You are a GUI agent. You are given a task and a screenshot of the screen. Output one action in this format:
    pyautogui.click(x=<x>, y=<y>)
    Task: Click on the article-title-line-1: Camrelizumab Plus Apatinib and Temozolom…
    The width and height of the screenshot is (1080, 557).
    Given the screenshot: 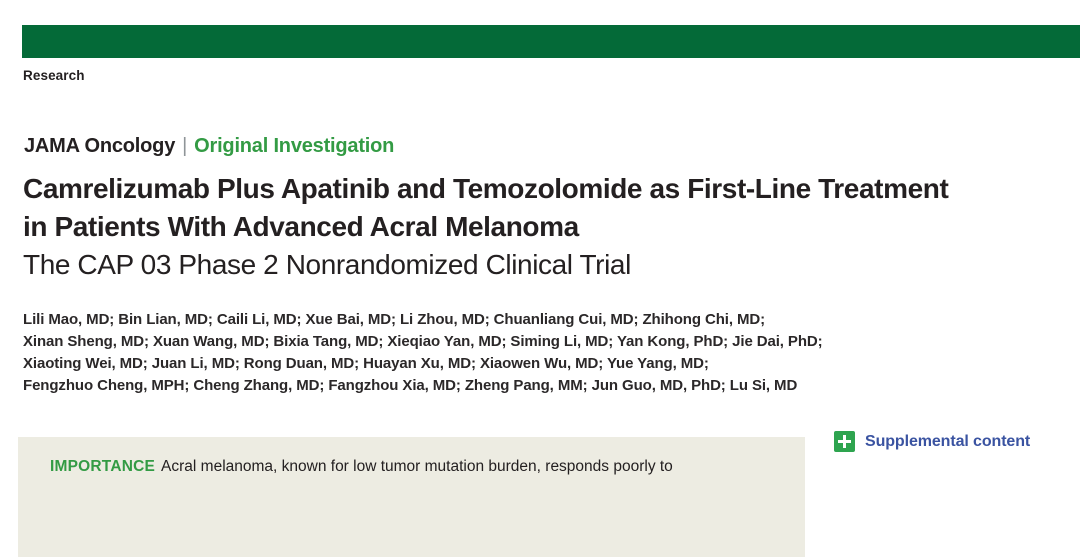 What is the action you would take?
    pyautogui.click(x=486, y=188)
    